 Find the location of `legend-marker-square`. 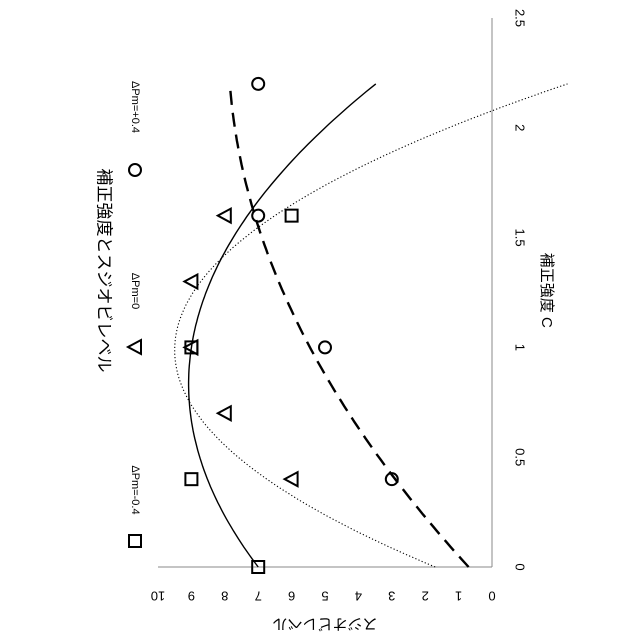

legend-marker-square is located at coordinates (135, 541).